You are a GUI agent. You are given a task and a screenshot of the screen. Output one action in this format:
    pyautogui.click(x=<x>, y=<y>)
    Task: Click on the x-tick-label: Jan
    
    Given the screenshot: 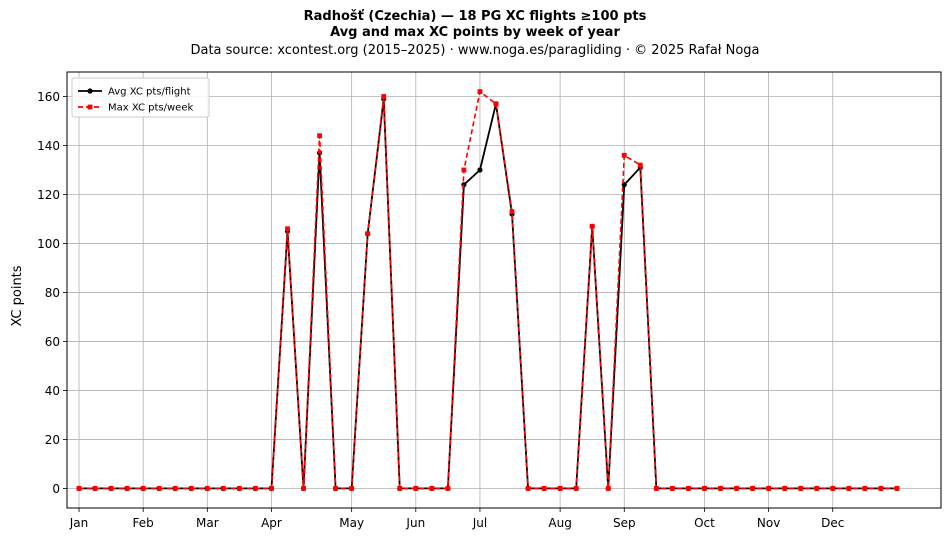 What is the action you would take?
    pyautogui.click(x=79, y=523)
    